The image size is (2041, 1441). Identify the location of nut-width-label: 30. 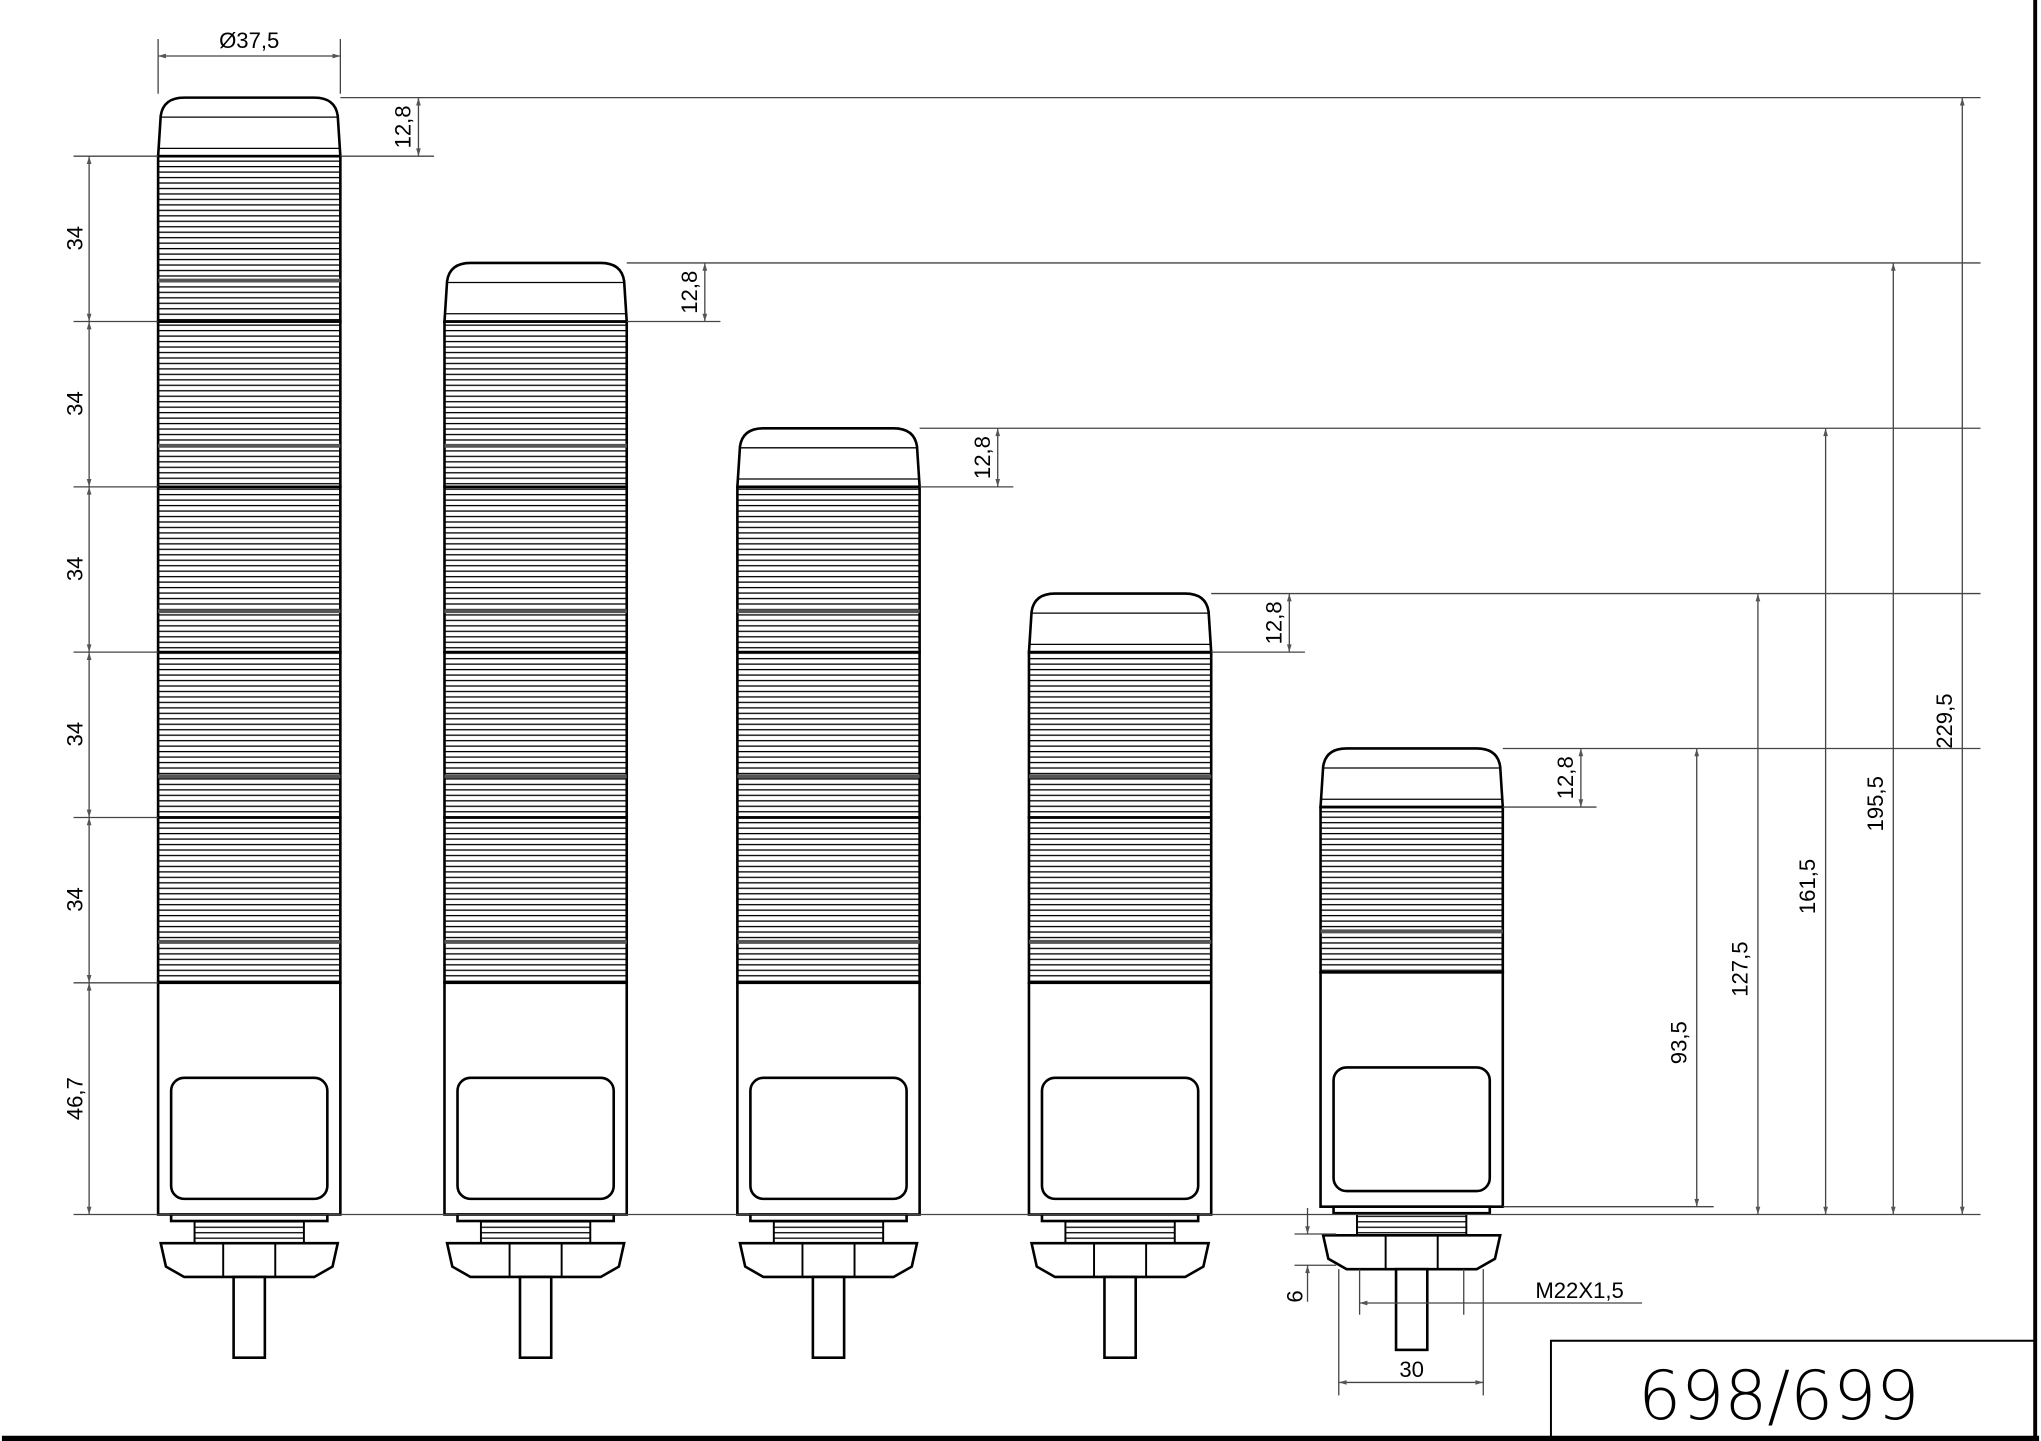
(1411, 1369).